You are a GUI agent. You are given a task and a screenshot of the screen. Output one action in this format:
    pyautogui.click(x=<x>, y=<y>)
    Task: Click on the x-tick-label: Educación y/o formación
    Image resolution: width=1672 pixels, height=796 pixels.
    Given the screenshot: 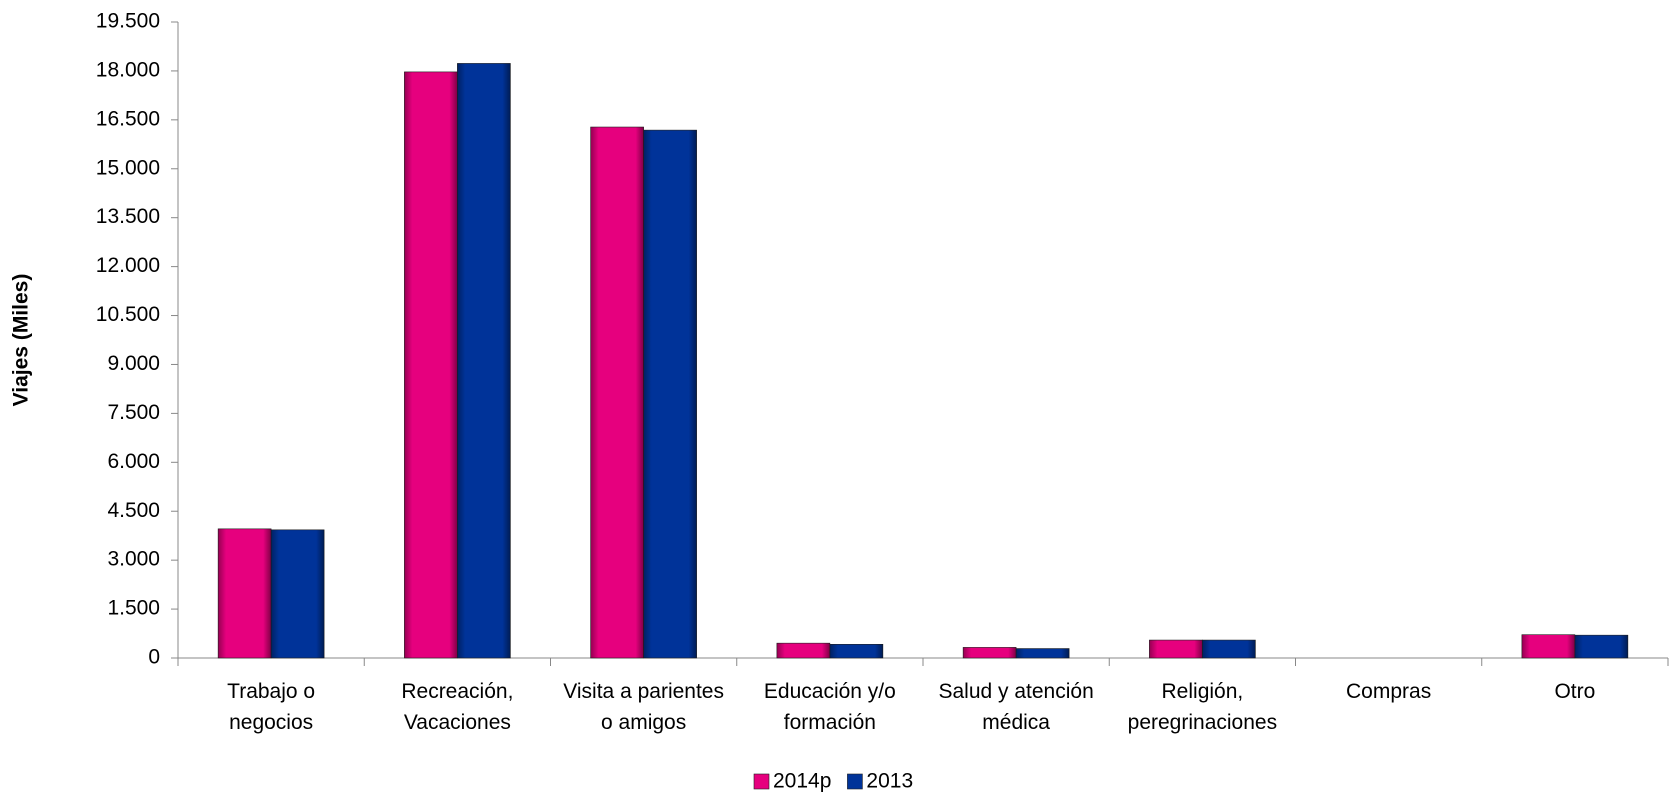 What is the action you would take?
    pyautogui.click(x=829, y=707)
    